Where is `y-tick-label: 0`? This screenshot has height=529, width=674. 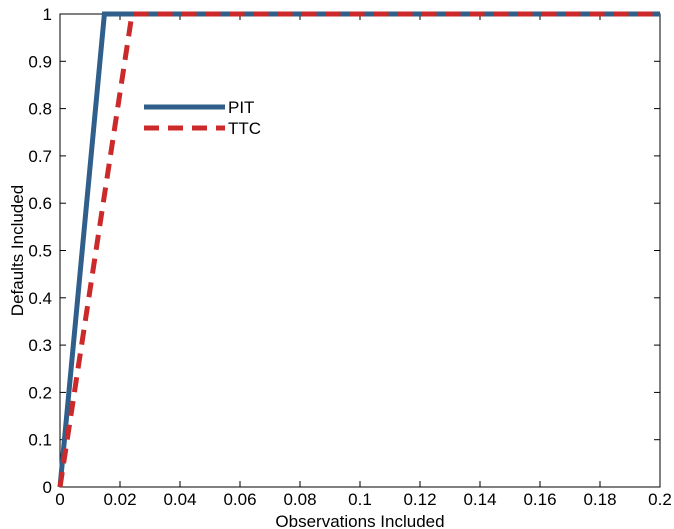
y-tick-label: 0 is located at coordinates (47, 487).